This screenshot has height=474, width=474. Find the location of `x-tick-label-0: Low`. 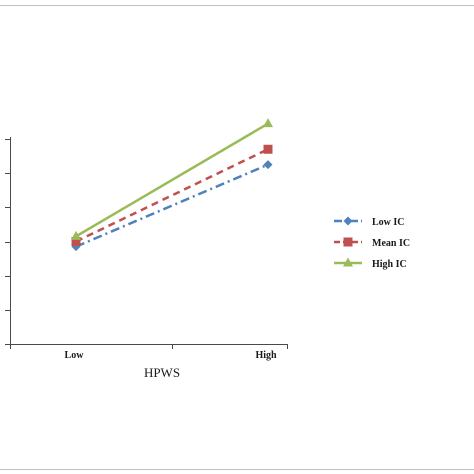

x-tick-label-0: Low is located at coordinates (75, 355).